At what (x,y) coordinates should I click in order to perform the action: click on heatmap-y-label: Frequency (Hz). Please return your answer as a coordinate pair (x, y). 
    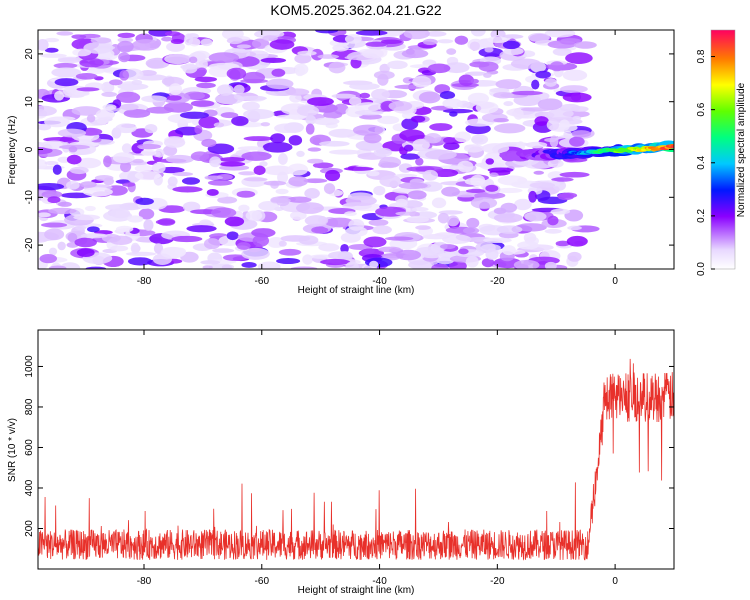
    Looking at the image, I should click on (12, 150).